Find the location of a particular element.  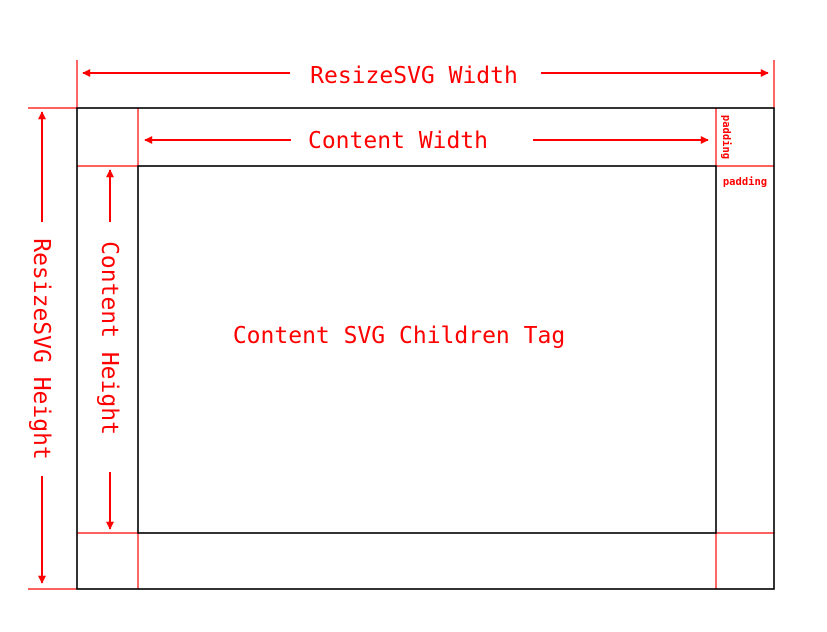

content-children-label: Content SVG Children Tag is located at coordinates (399, 336).